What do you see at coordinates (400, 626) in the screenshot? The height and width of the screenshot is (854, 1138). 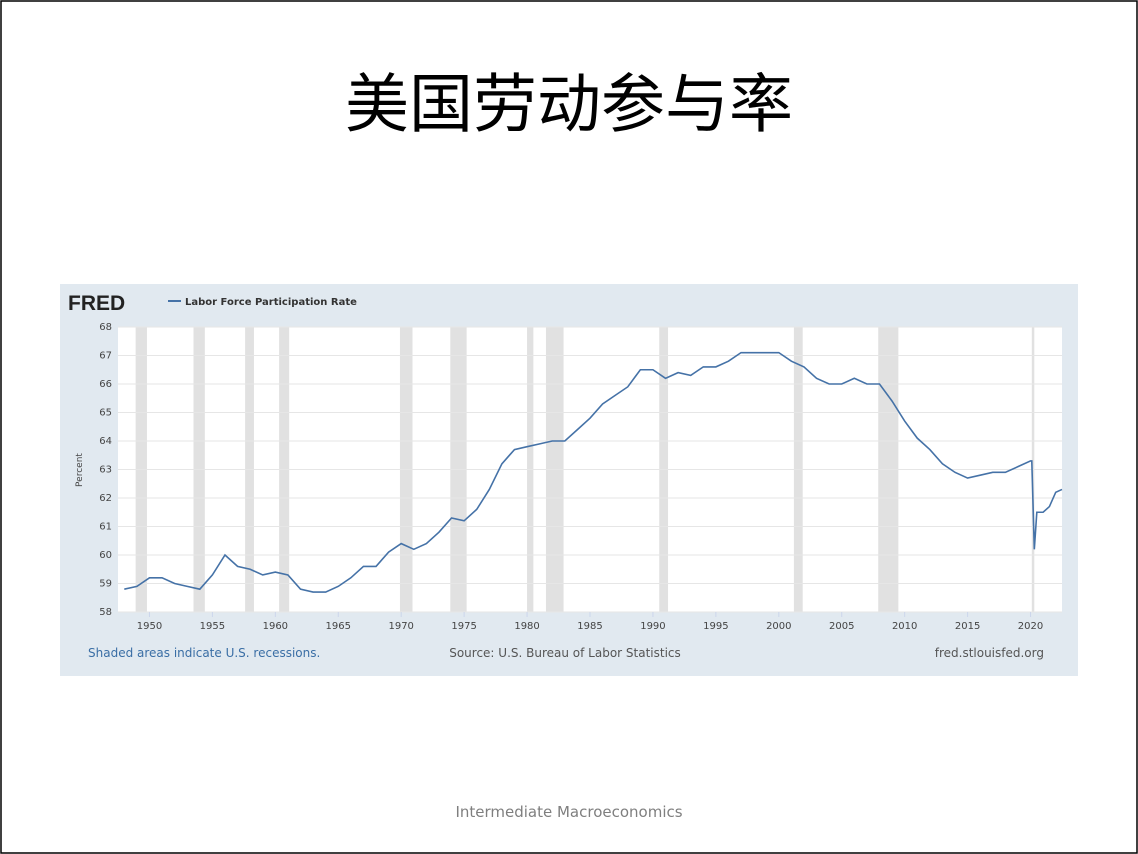 I see `x-tick-label: 1970` at bounding box center [400, 626].